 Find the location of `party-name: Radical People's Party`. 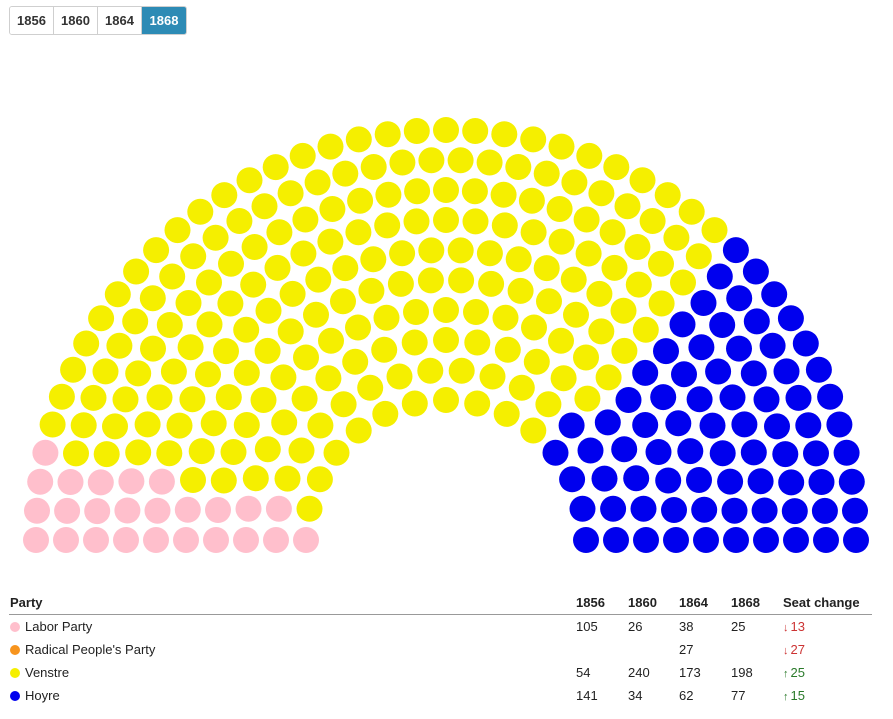

party-name: Radical People's Party is located at coordinates (90, 649).